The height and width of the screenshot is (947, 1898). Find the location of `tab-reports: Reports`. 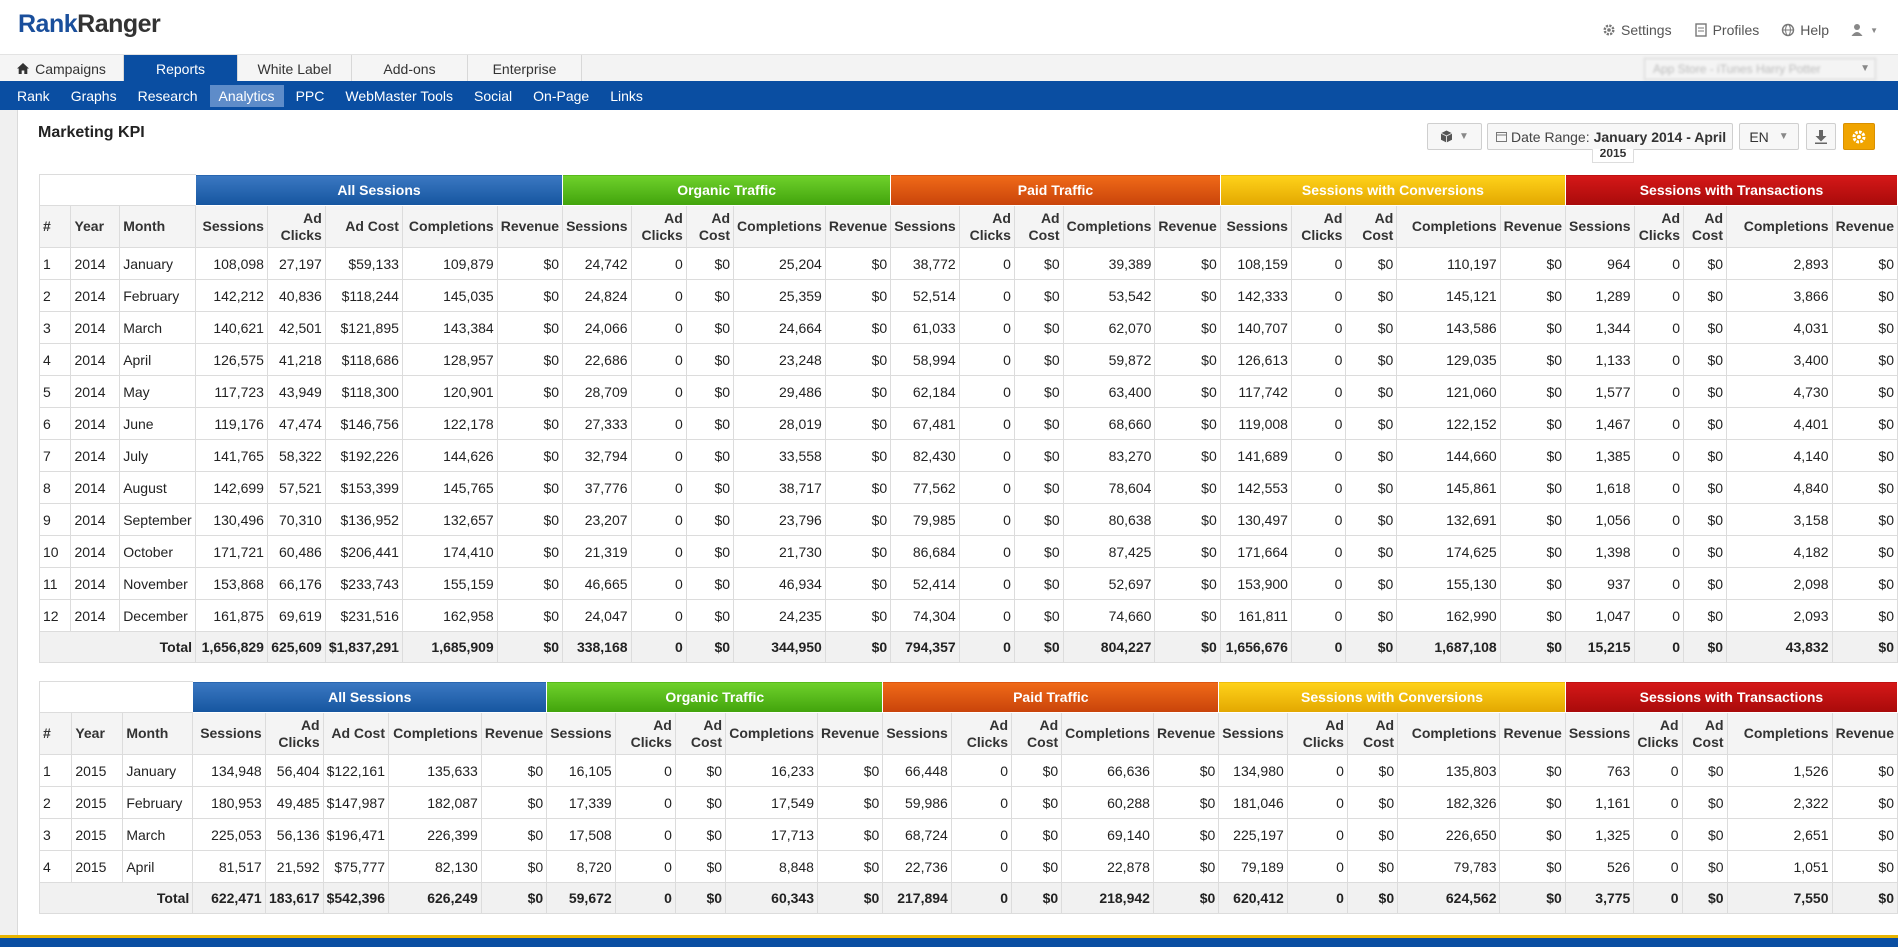

tab-reports: Reports is located at coordinates (181, 68).